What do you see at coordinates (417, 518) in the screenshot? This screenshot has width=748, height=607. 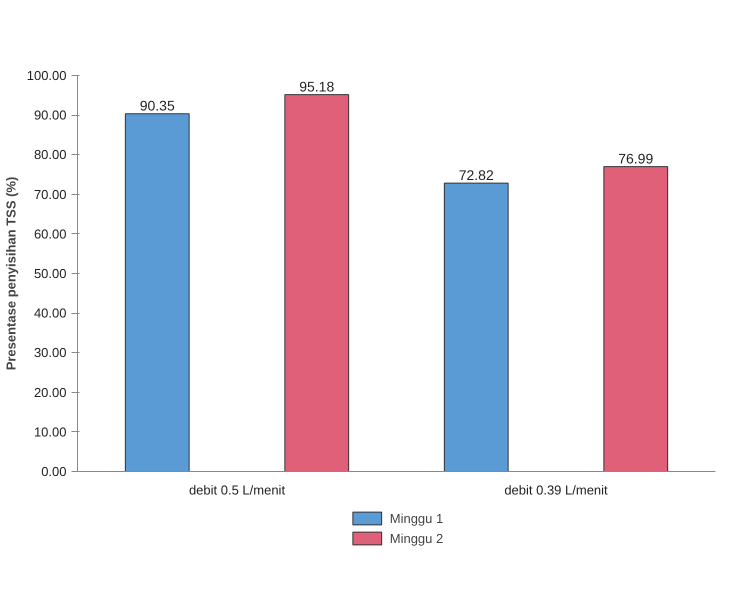 I see `legend-label: Minggu 1` at bounding box center [417, 518].